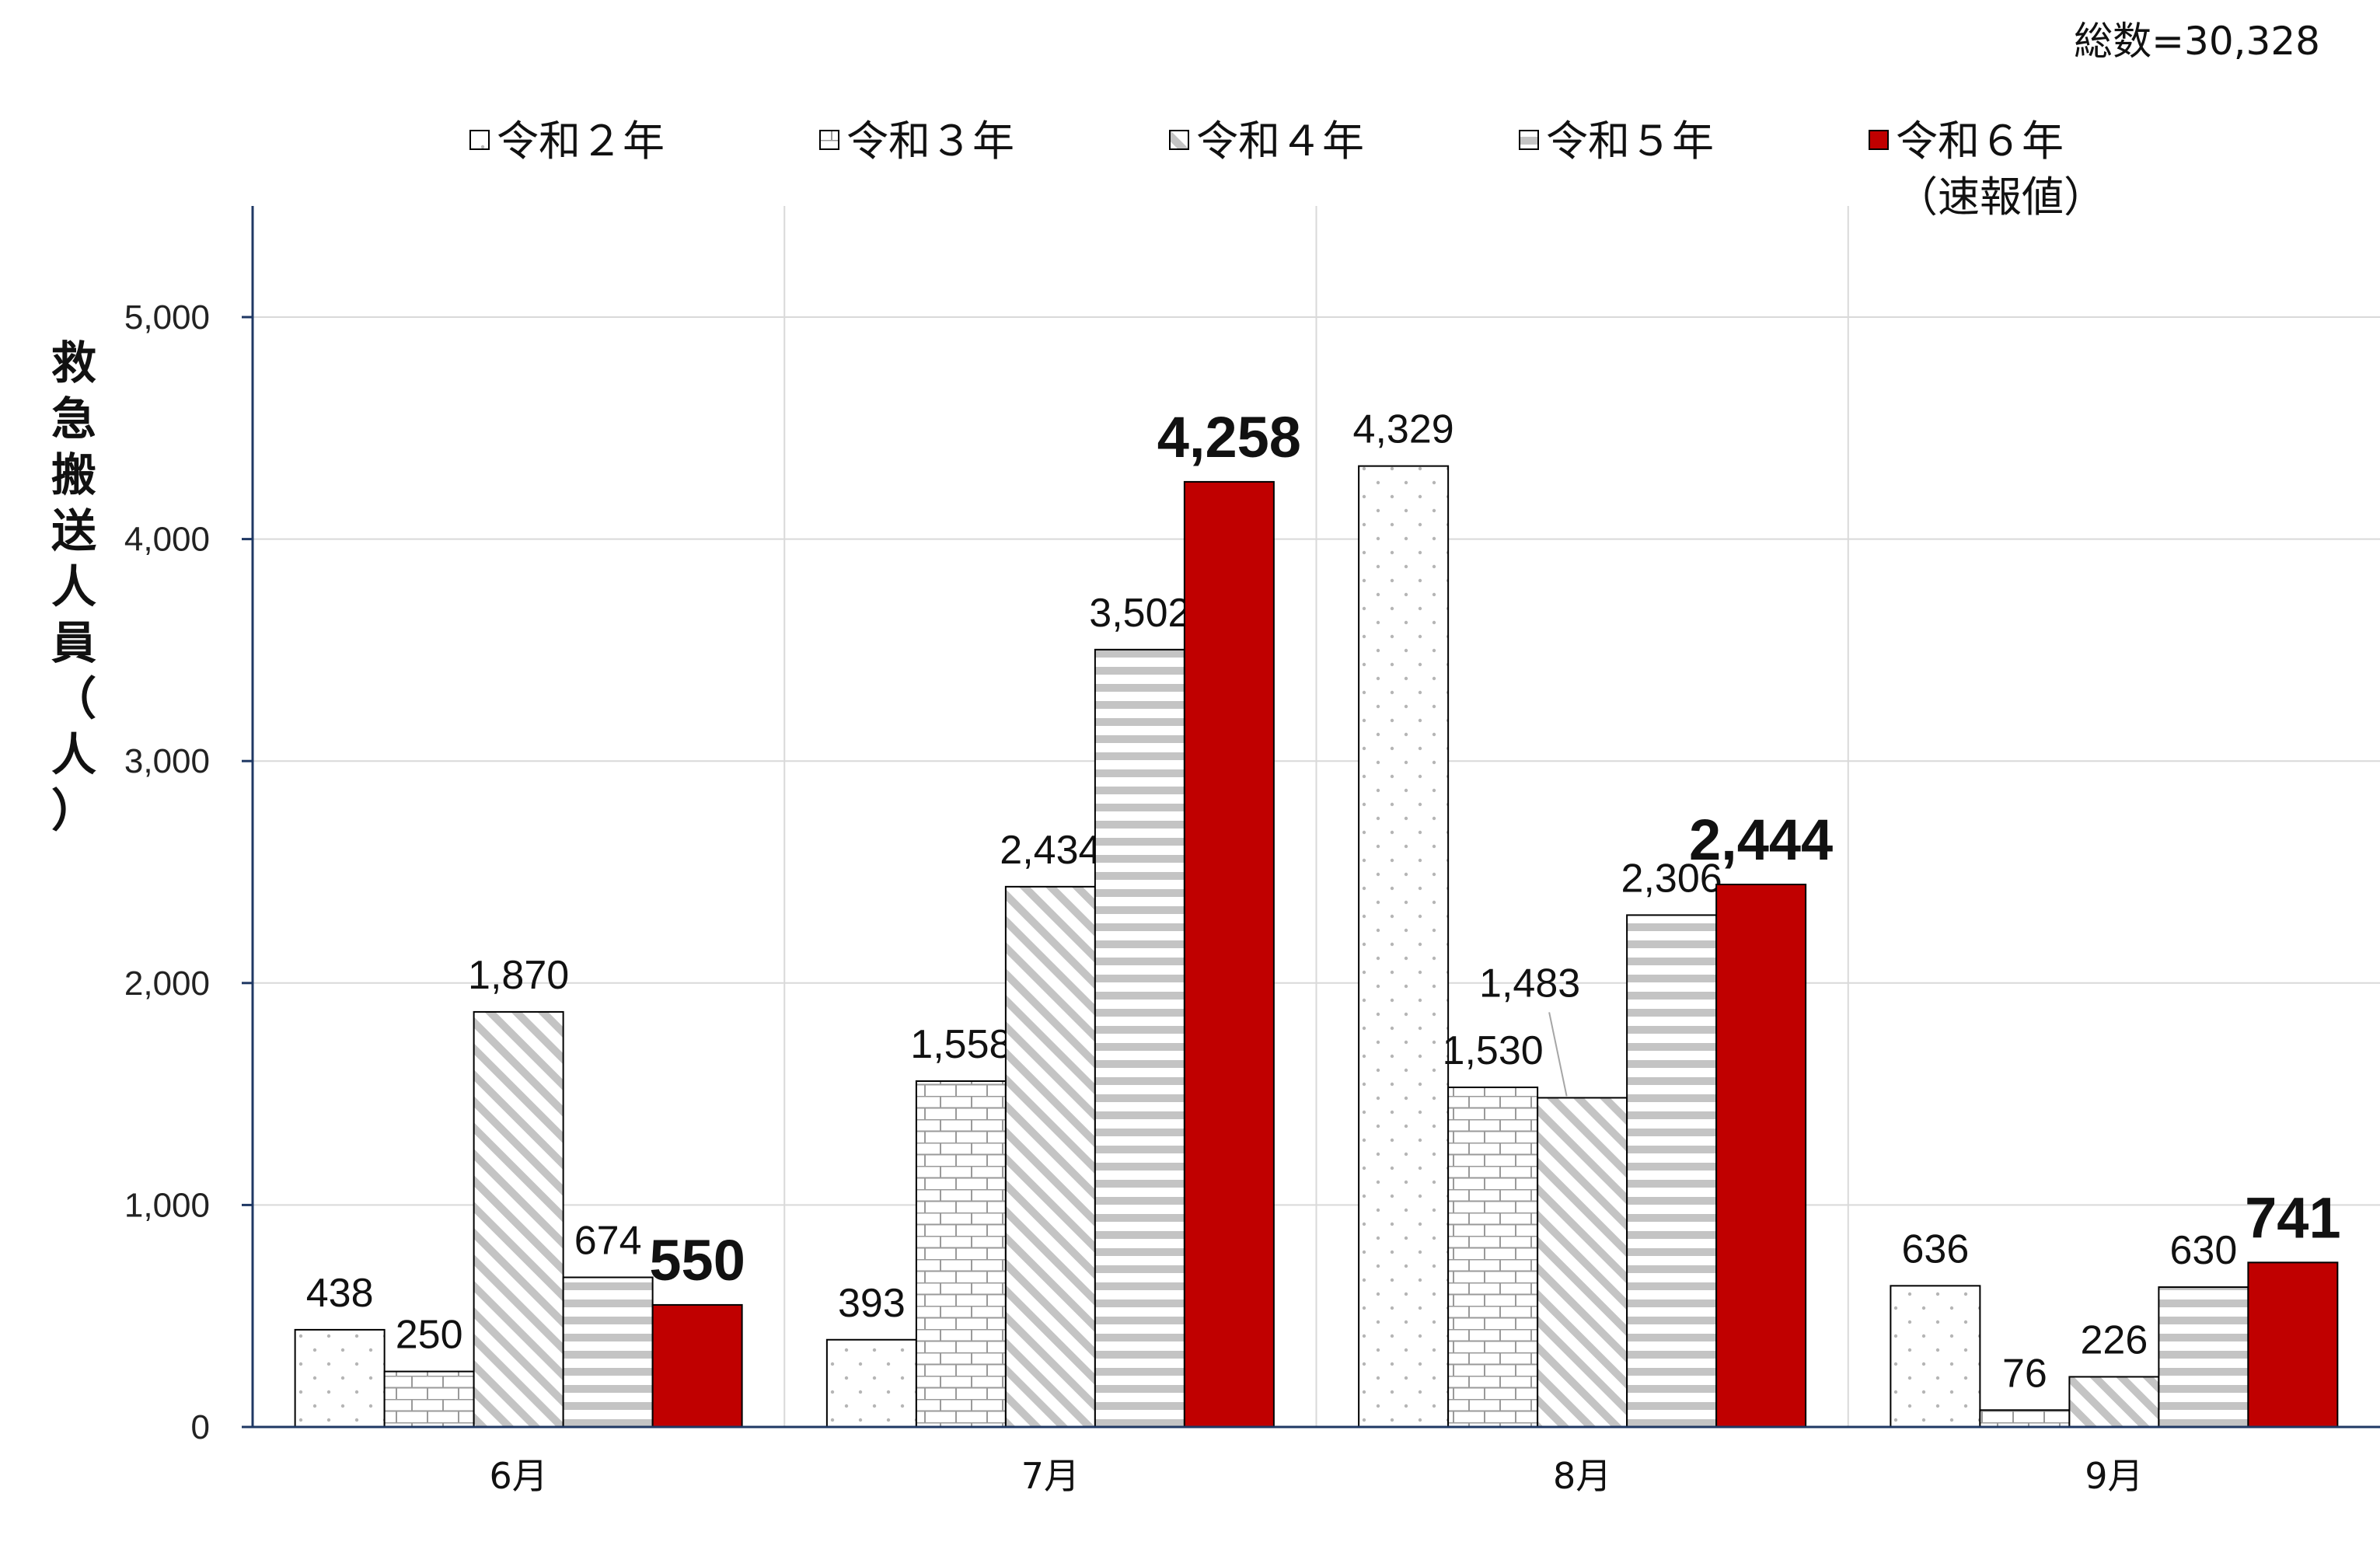 The width and height of the screenshot is (2380, 1542). What do you see at coordinates (2001, 197) in the screenshot?
I see `legend-entry-sub-4: （速報値）` at bounding box center [2001, 197].